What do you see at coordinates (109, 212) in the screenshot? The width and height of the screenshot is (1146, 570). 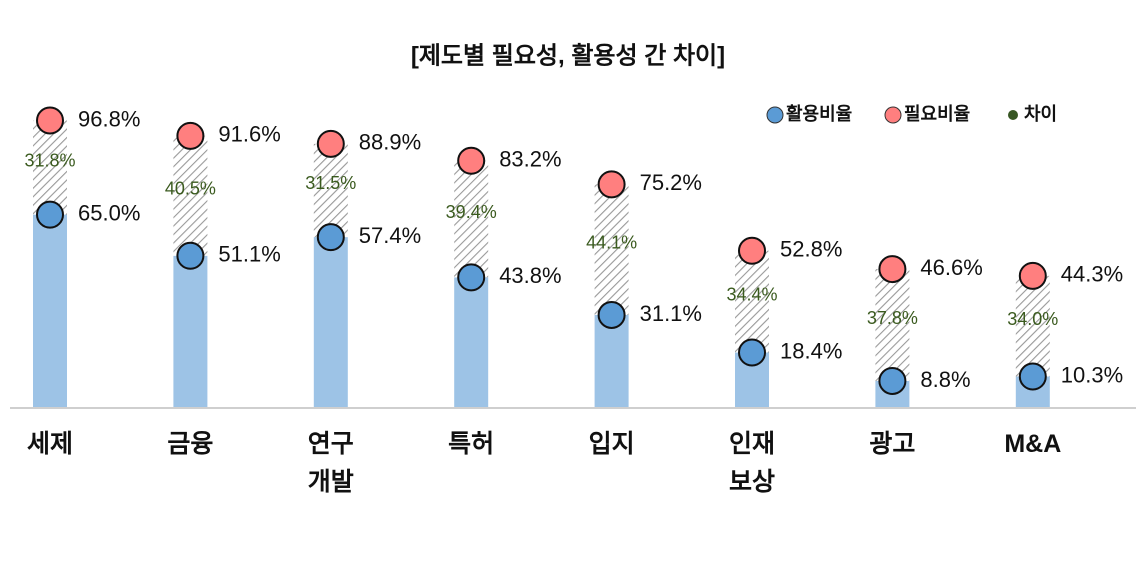 I see `use-label: 65.0%` at bounding box center [109, 212].